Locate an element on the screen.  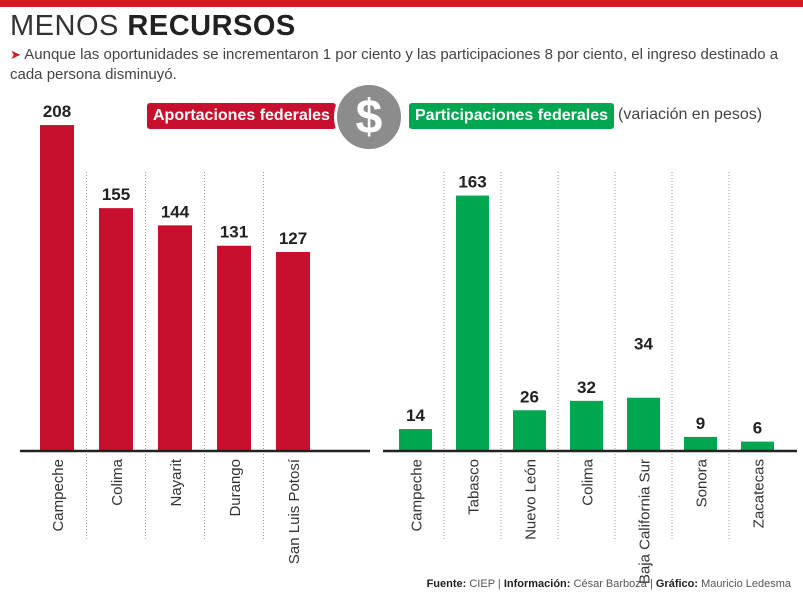
bar-nayarit is located at coordinates (175, 338).